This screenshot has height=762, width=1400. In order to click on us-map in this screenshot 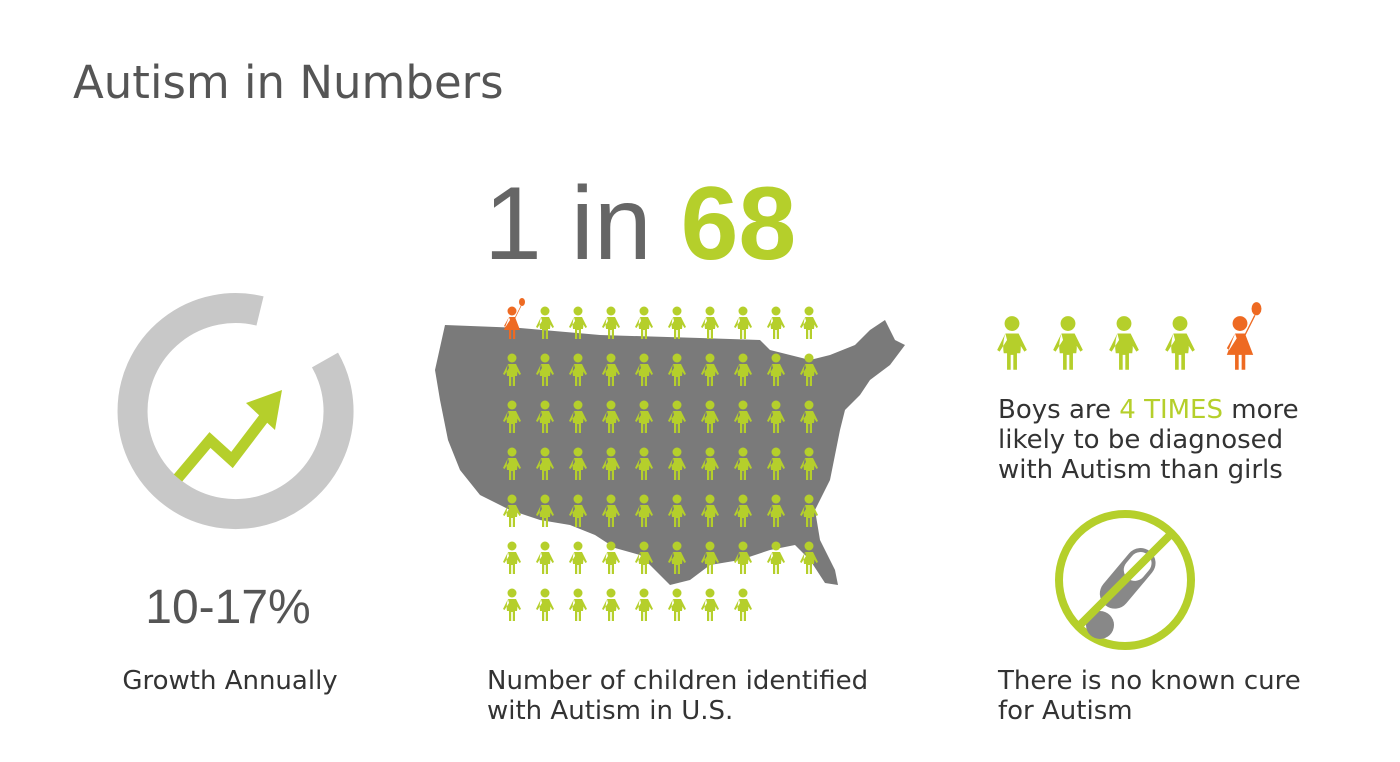, I will do `click(670, 452)`.